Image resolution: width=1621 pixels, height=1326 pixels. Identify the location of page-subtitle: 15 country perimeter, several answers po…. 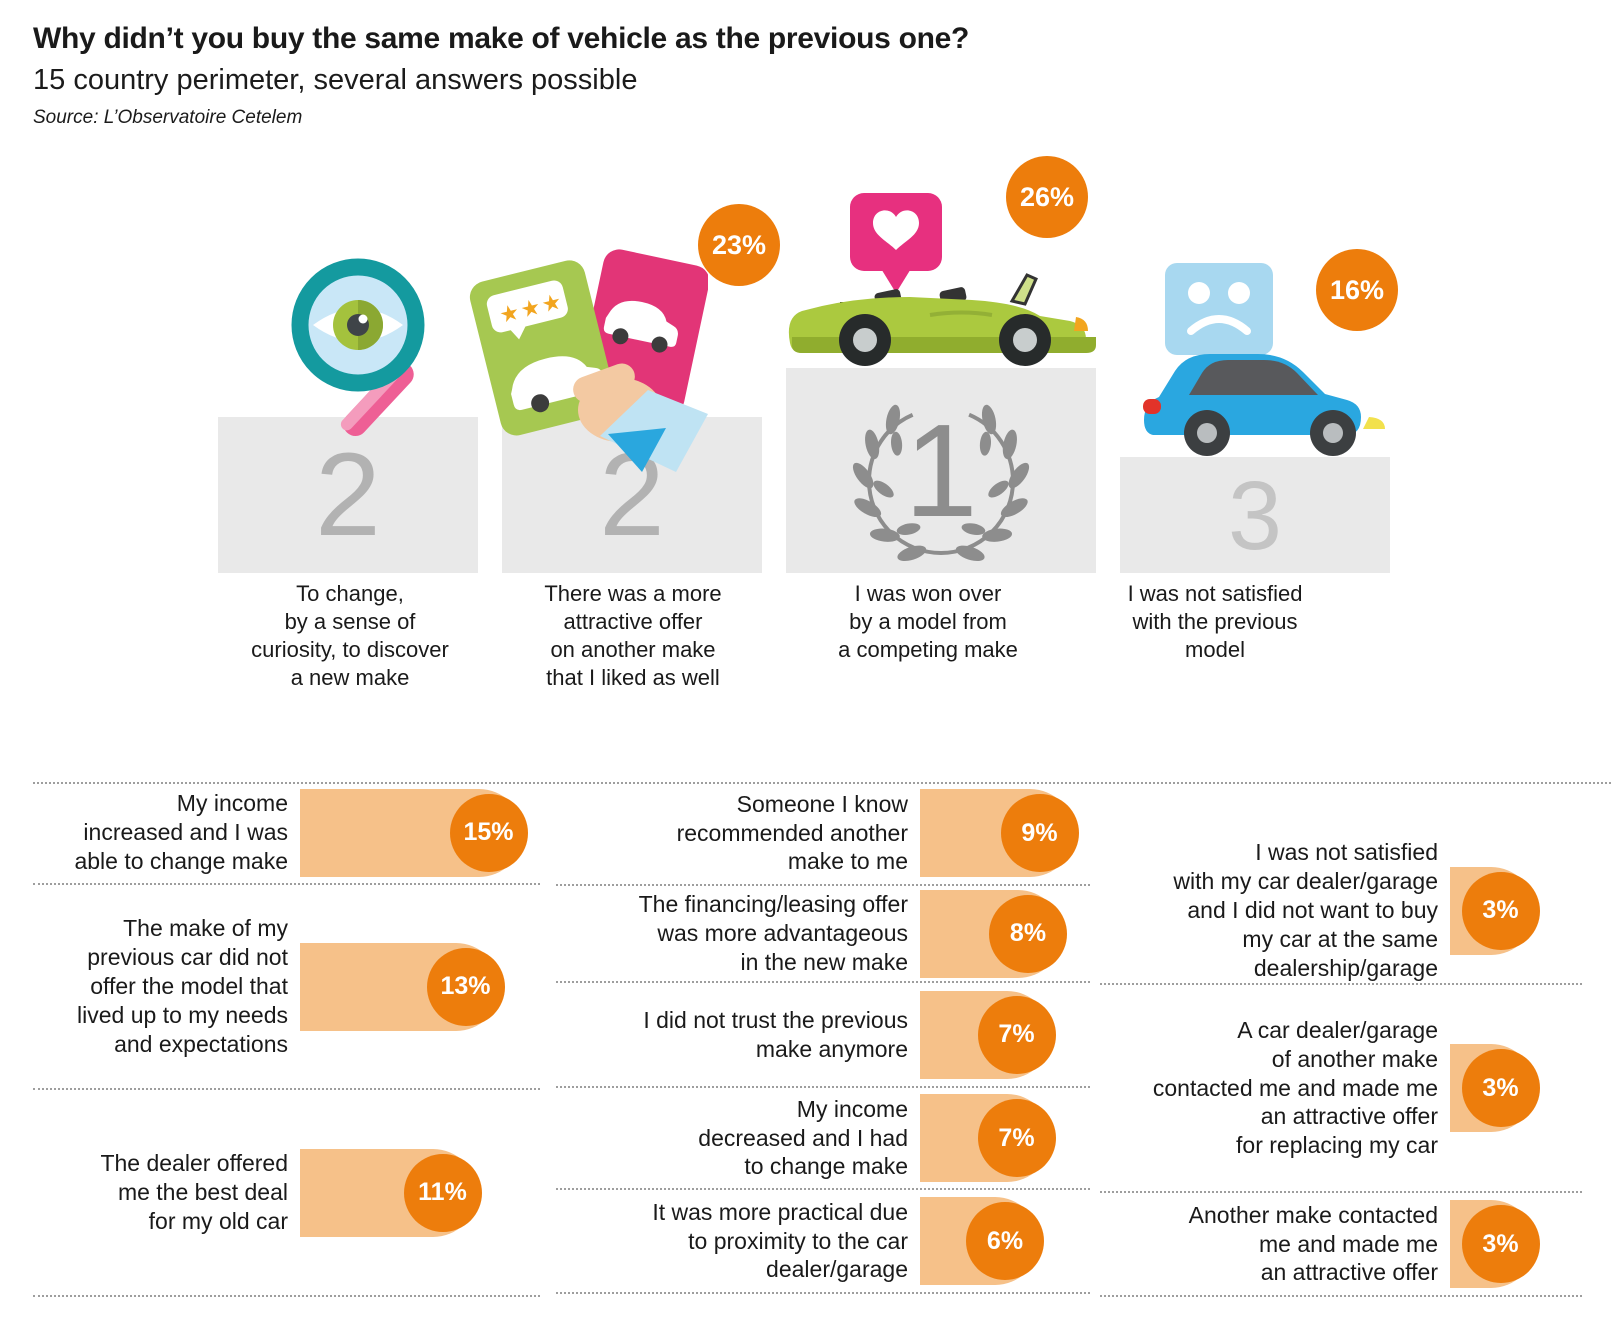
(335, 80).